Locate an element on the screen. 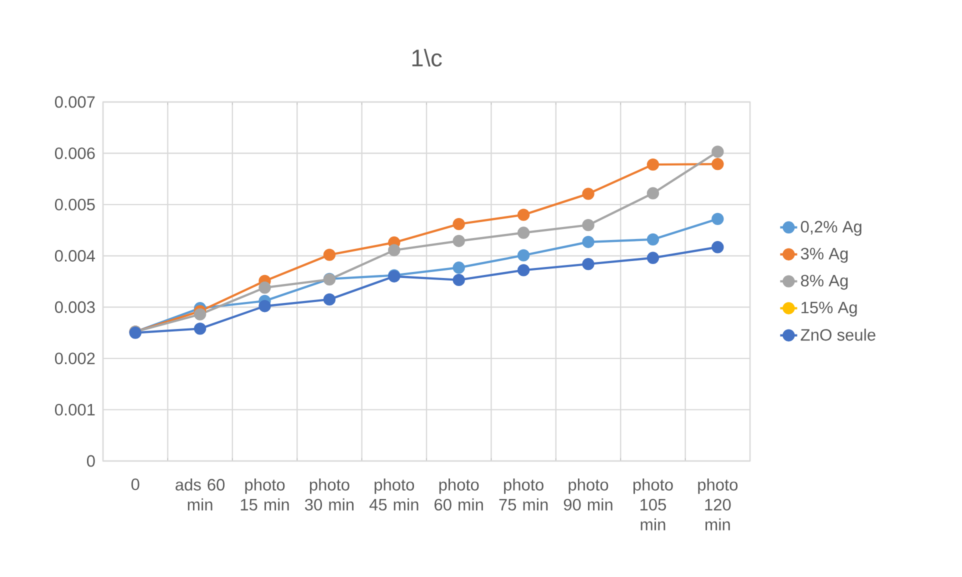 This screenshot has width=962, height=577. x-tick-label: 0 is located at coordinates (135, 484).